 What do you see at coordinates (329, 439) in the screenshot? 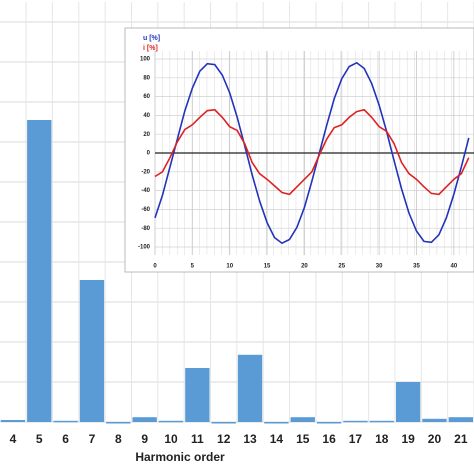
I see `x-tick-label: 16` at bounding box center [329, 439].